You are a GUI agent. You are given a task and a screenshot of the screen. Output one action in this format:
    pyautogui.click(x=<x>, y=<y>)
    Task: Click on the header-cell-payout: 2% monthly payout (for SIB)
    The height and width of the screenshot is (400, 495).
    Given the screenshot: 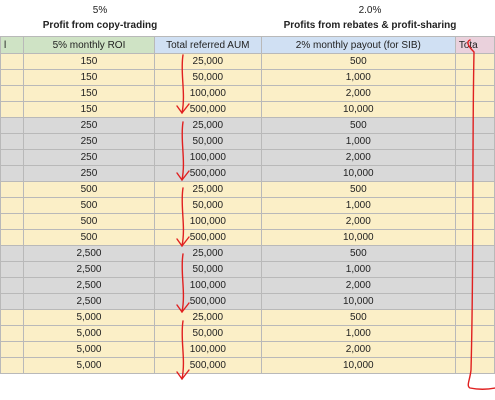 What is the action you would take?
    pyautogui.click(x=358, y=45)
    